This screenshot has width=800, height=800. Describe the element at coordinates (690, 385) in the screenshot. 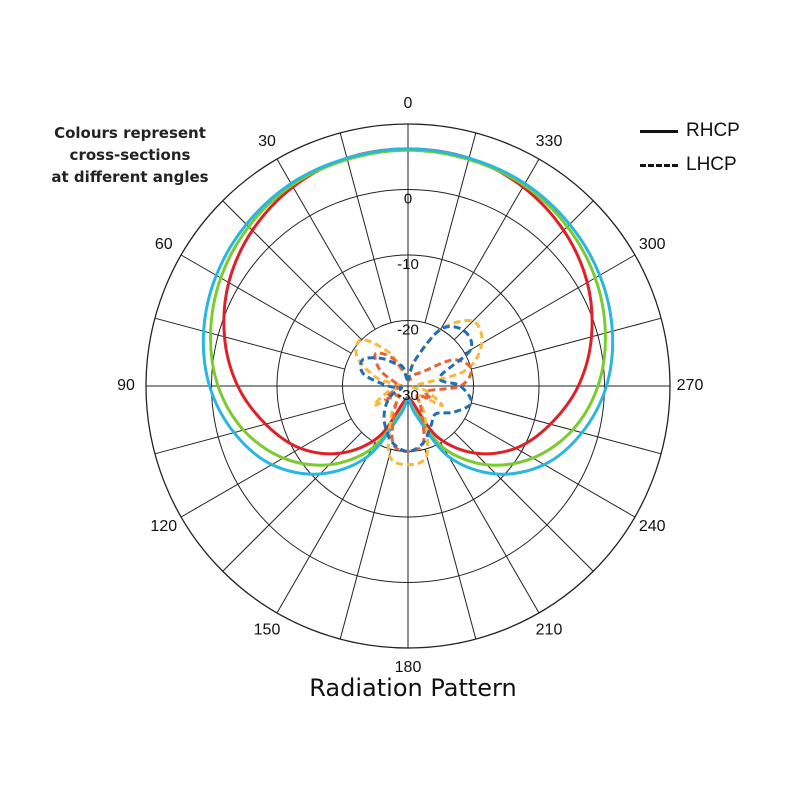

I see `angle-tick-label: 270` at that location.